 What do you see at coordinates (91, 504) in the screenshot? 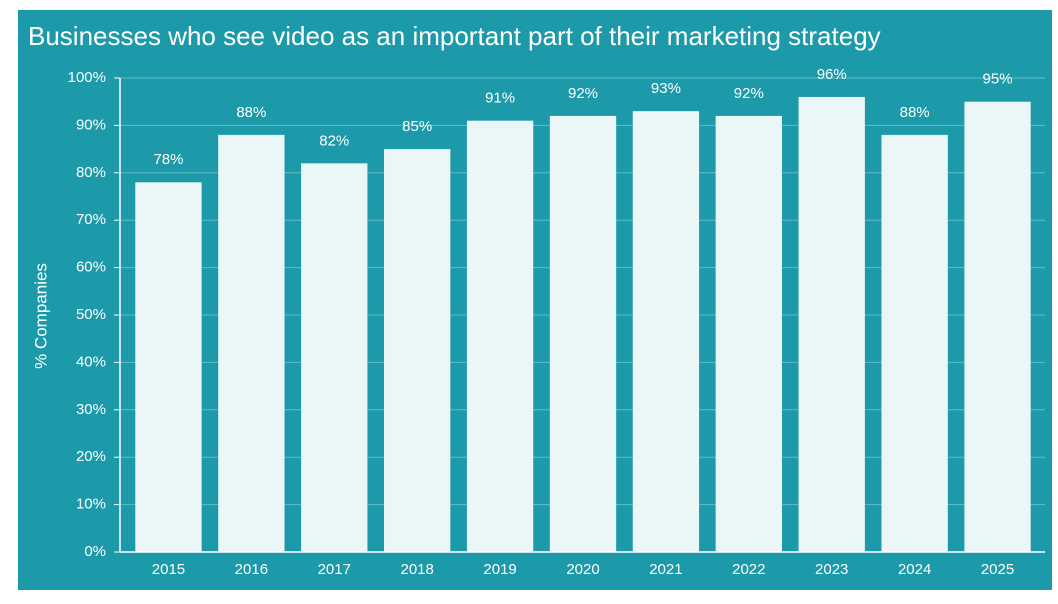
I see `y-tick-label: 10%` at bounding box center [91, 504].